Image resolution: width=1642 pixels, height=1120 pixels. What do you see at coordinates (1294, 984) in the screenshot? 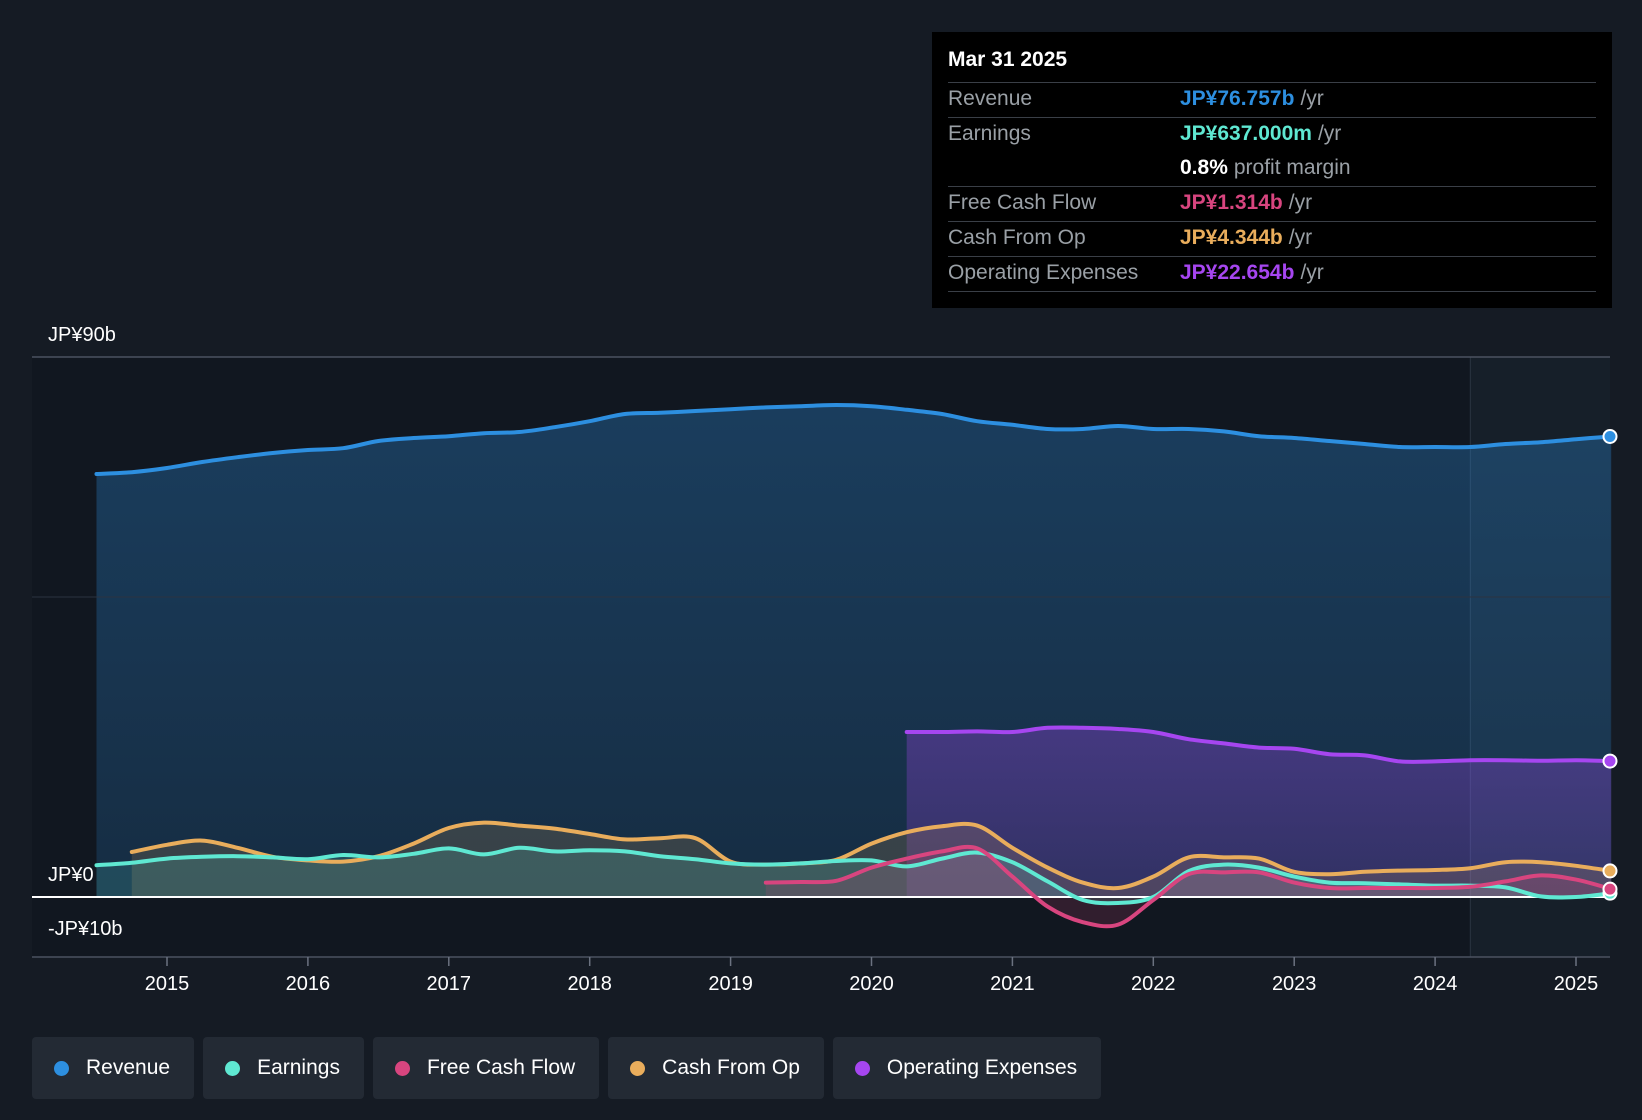
I see `x-tick-label: 2023` at bounding box center [1294, 984].